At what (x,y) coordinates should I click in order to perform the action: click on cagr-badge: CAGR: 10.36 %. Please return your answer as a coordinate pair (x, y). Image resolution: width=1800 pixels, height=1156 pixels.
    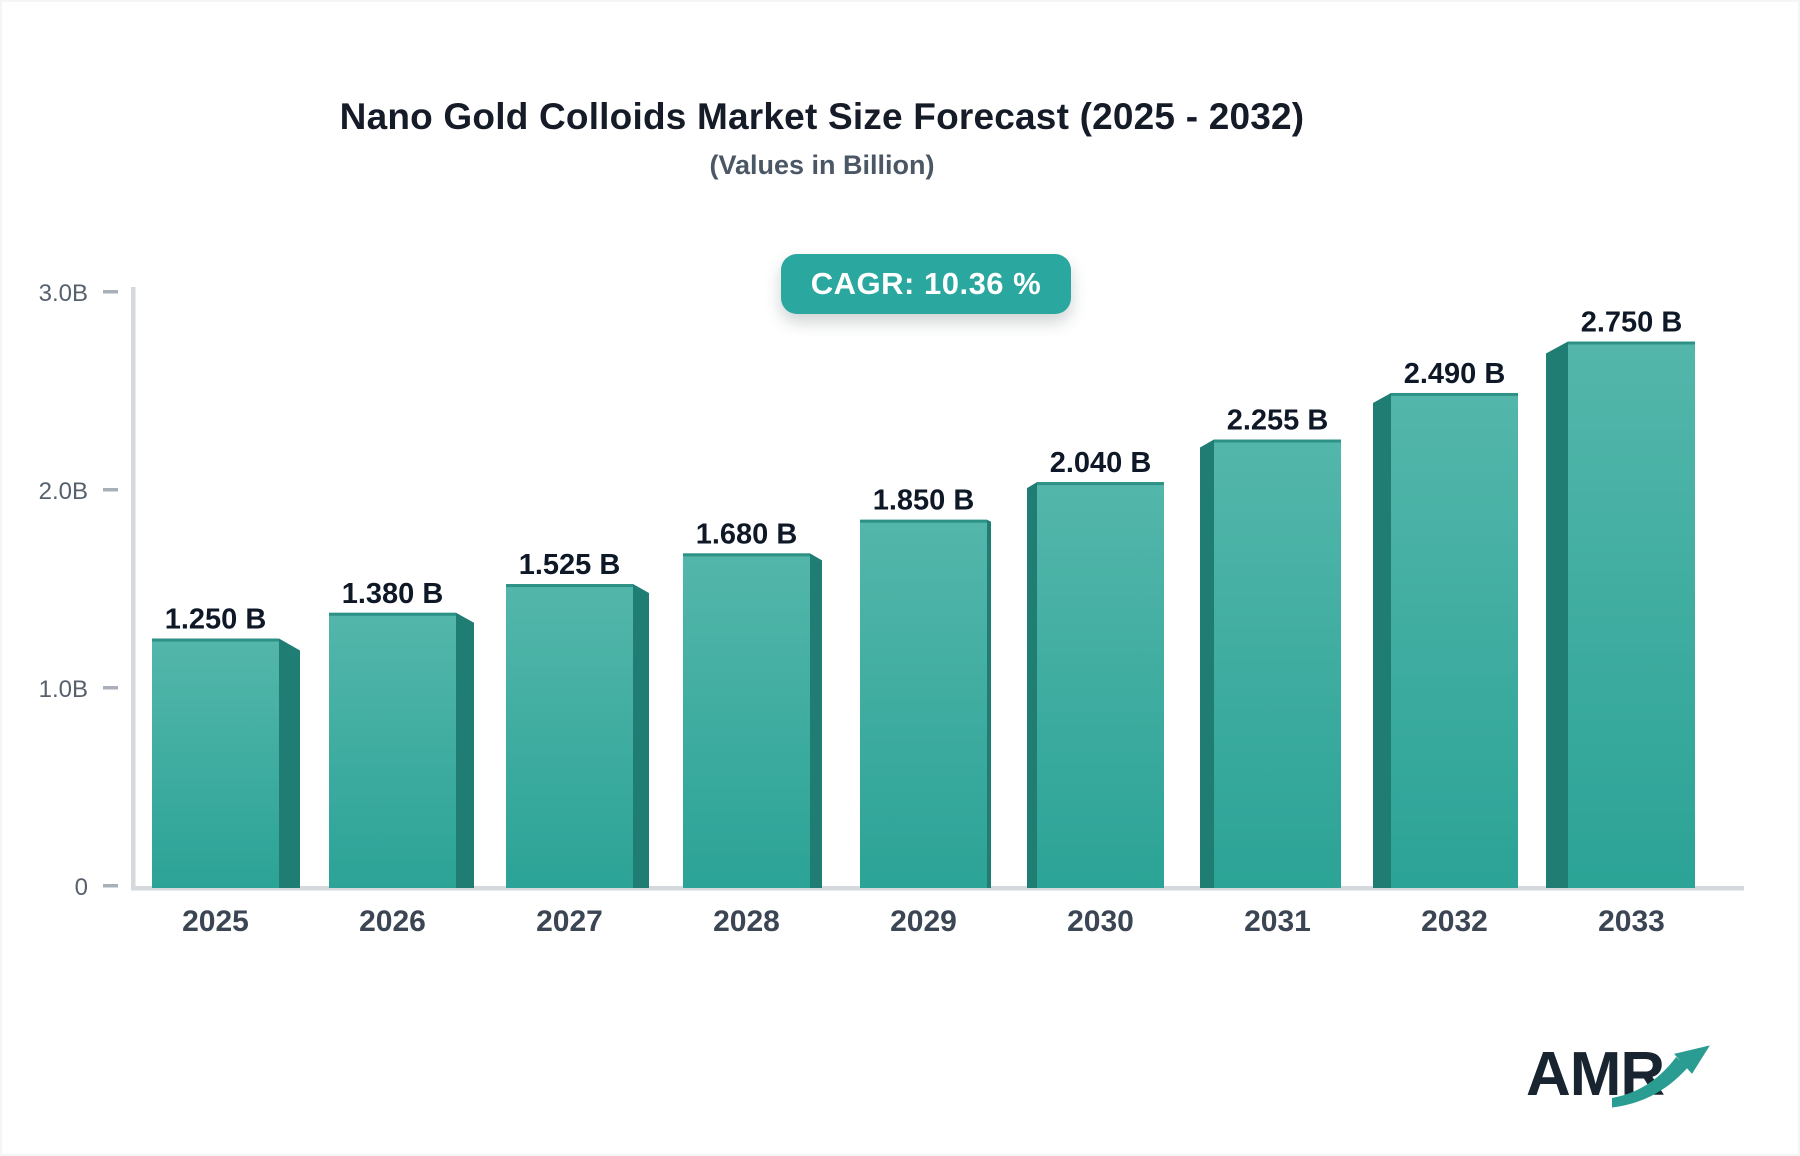
    Looking at the image, I should click on (926, 284).